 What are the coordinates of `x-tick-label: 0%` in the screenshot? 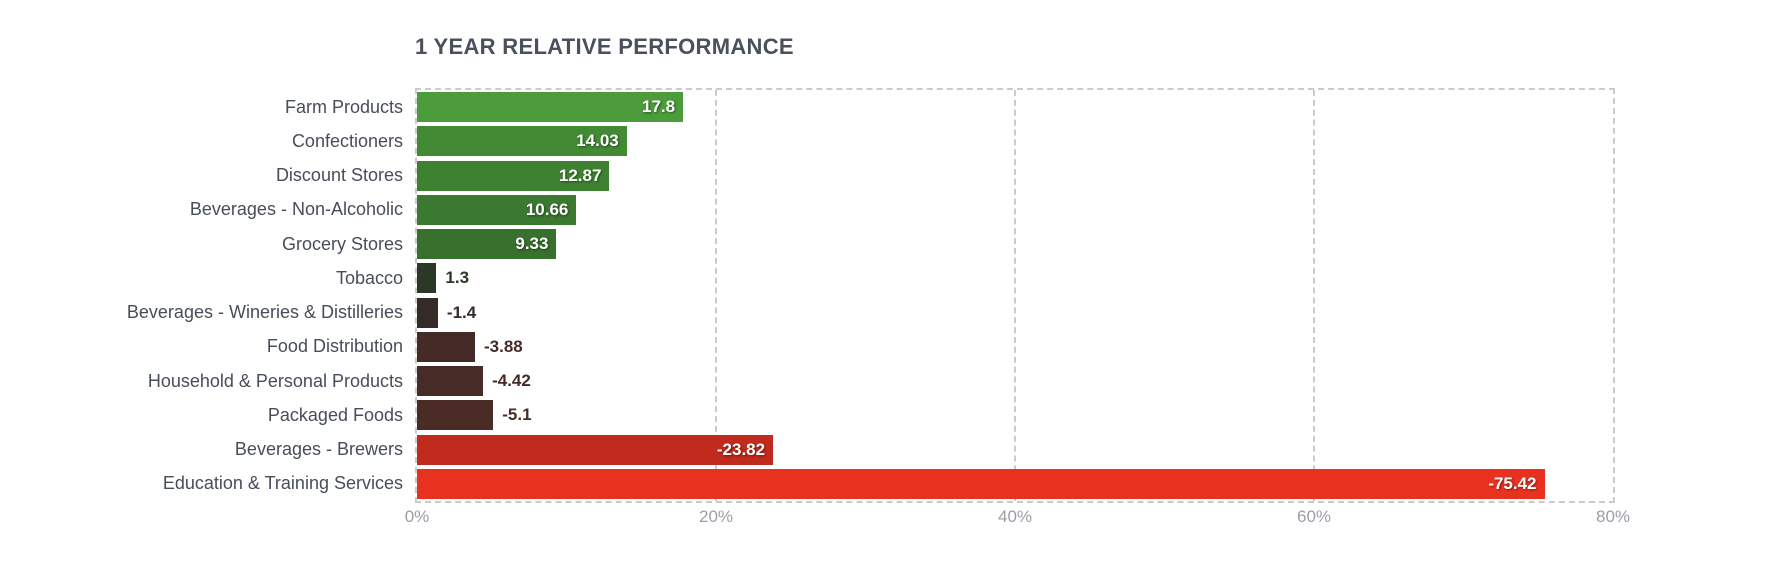 It's located at (417, 516).